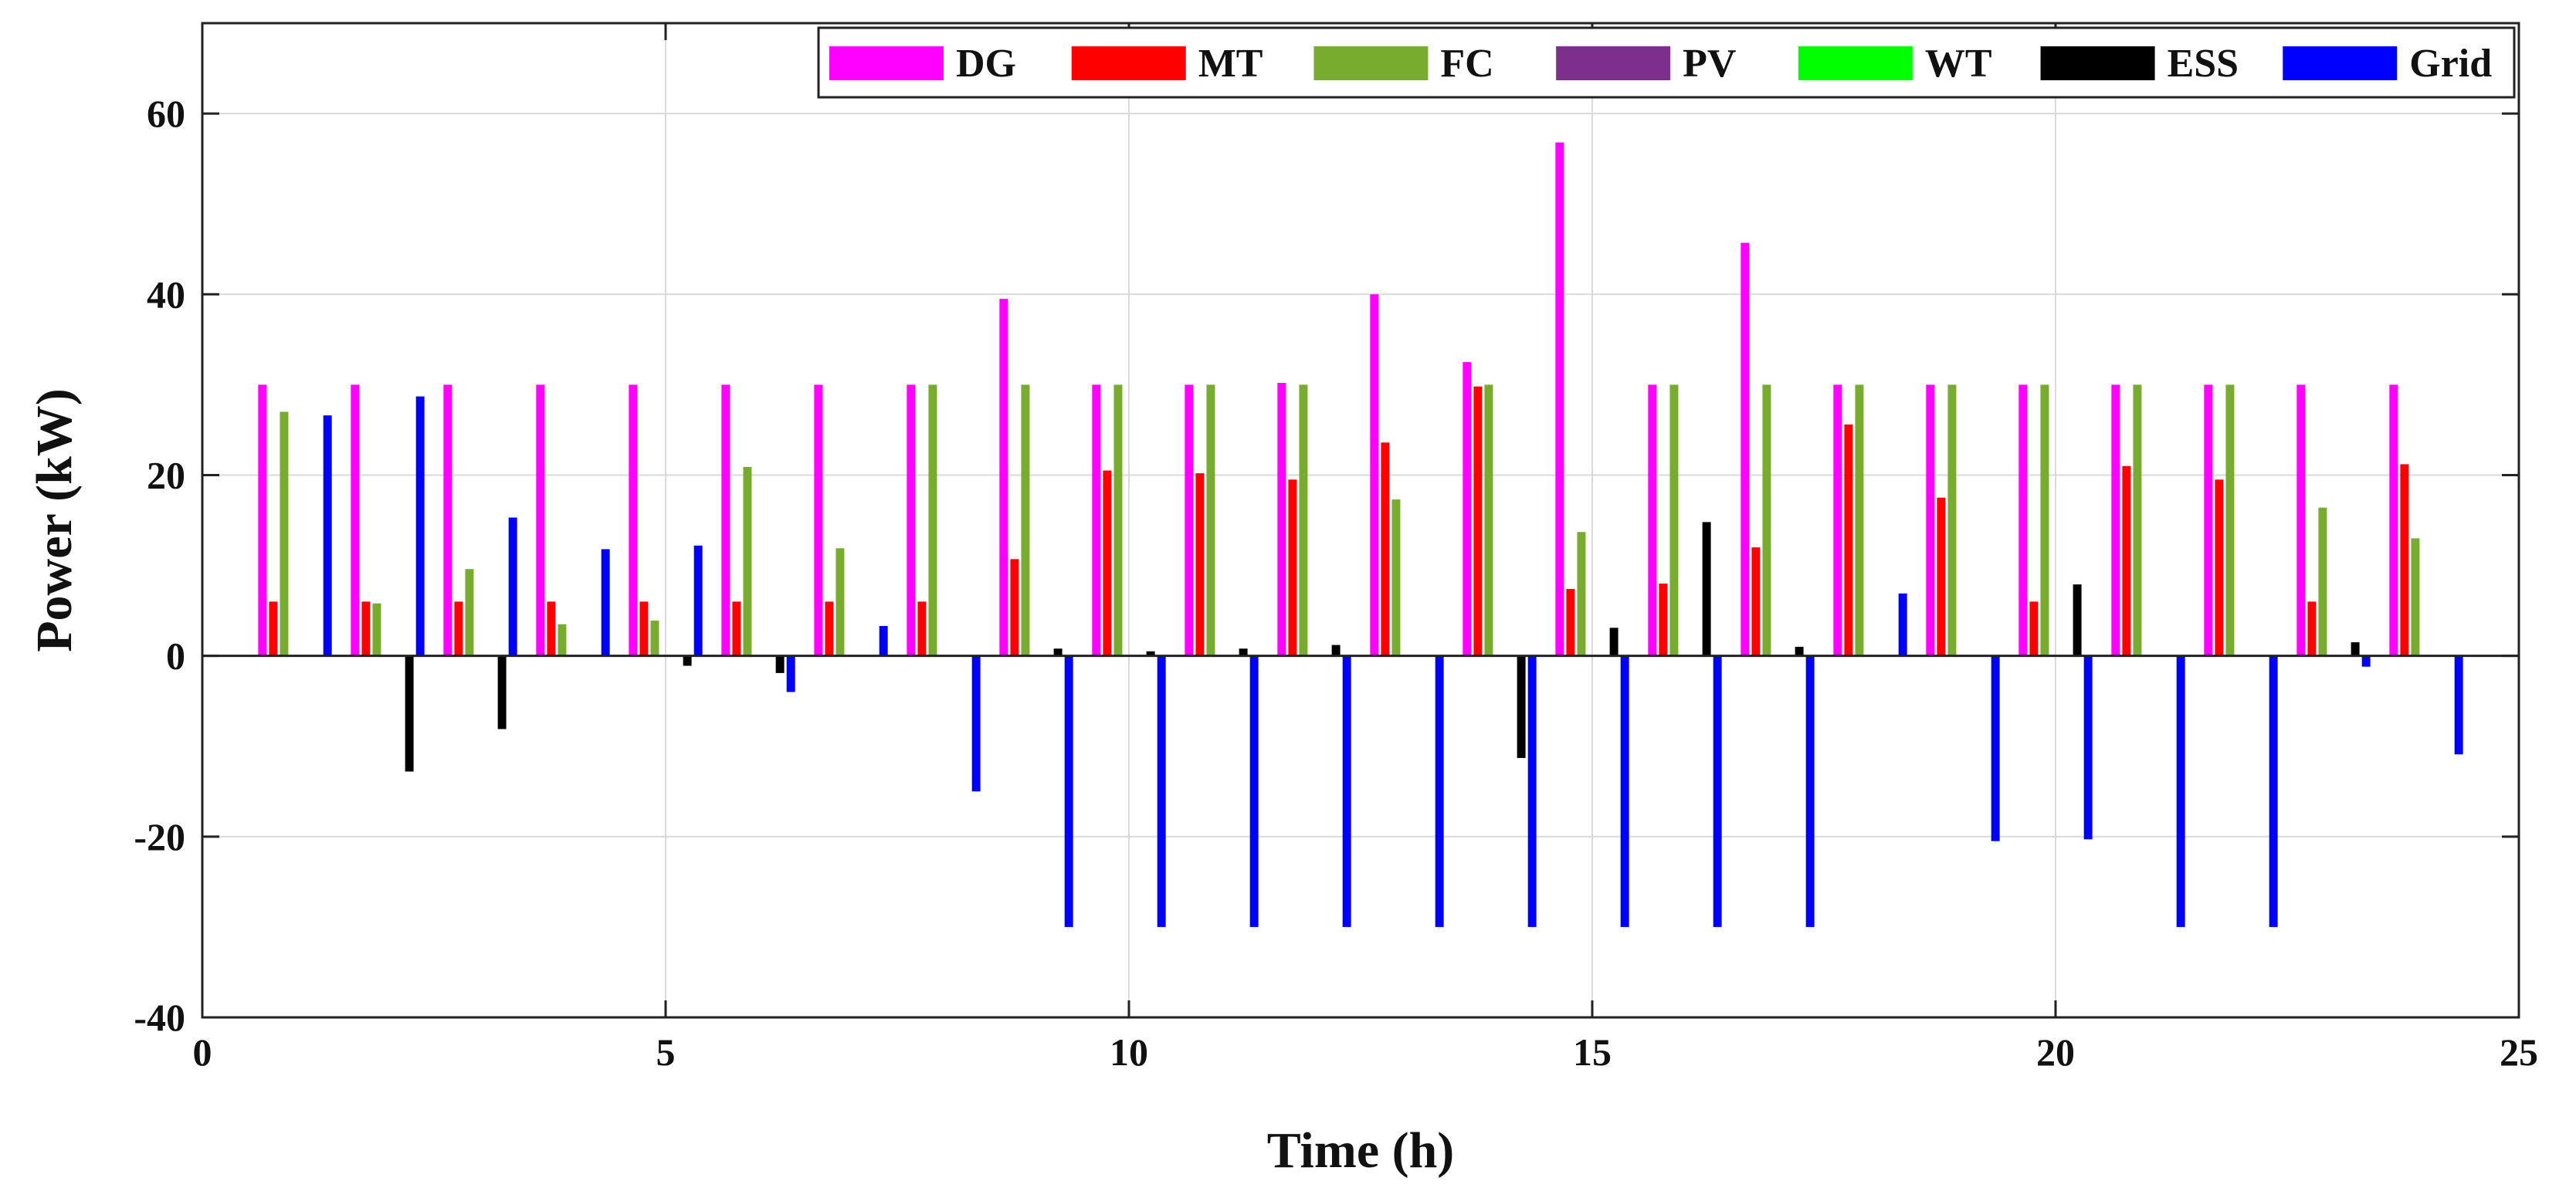  What do you see at coordinates (1118, 520) in the screenshot?
I see `bar-fc-h10` at bounding box center [1118, 520].